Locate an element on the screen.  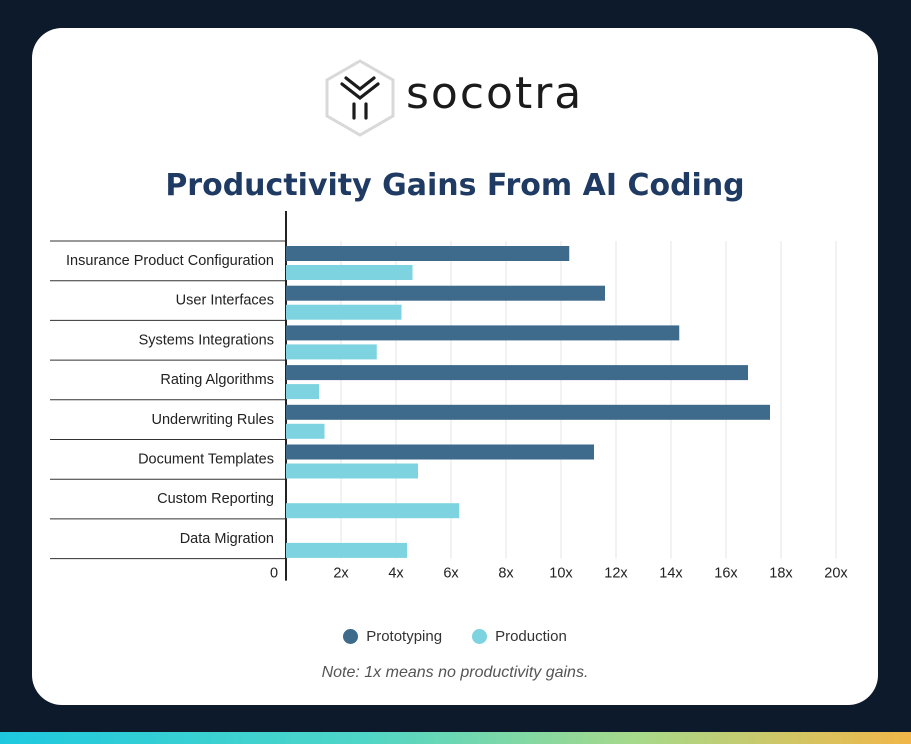
legend-item-production: Production is located at coordinates (519, 636).